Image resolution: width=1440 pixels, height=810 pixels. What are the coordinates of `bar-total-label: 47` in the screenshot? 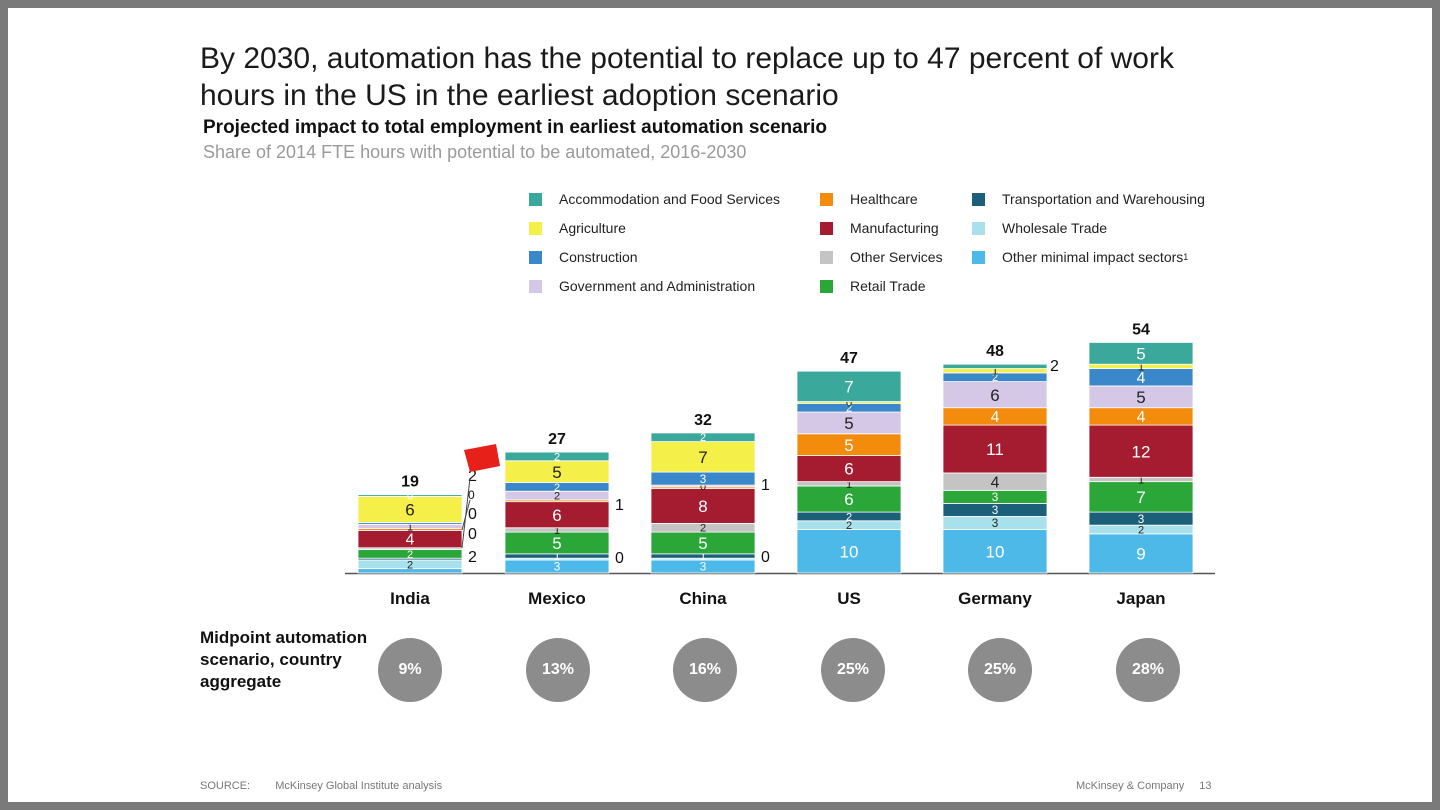 It's located at (849, 358).